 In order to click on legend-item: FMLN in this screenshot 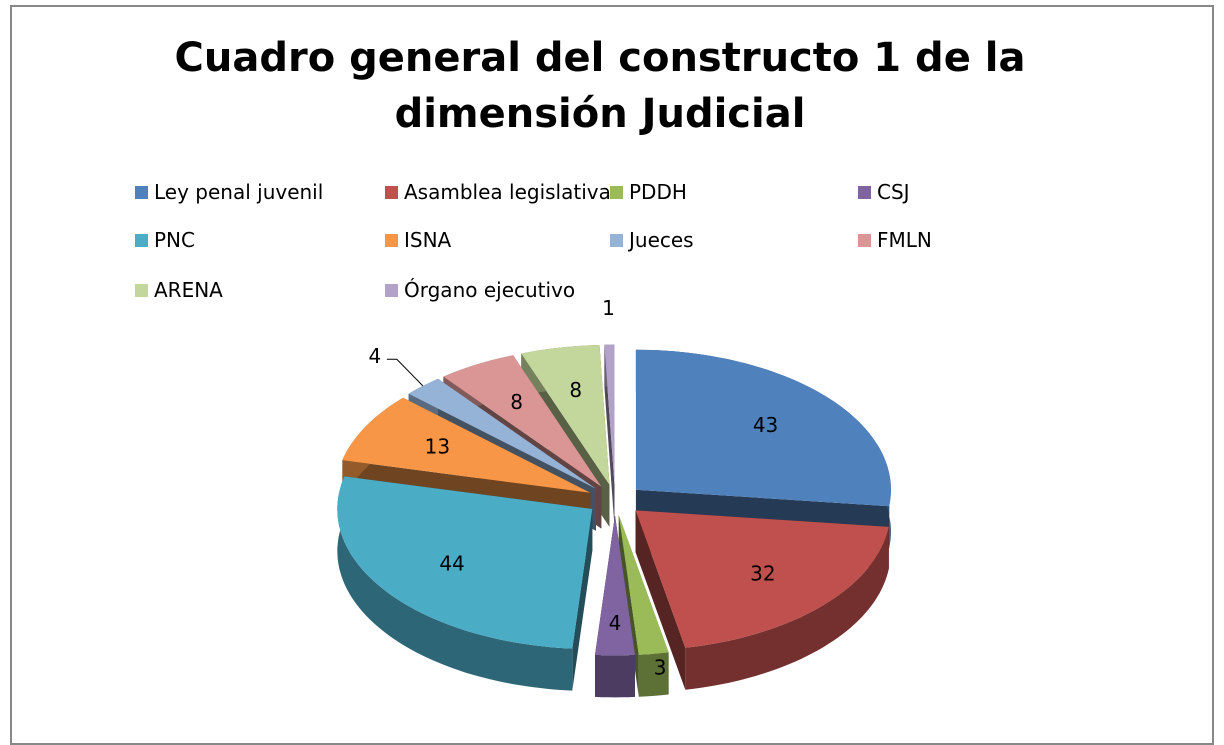, I will do `click(895, 240)`.